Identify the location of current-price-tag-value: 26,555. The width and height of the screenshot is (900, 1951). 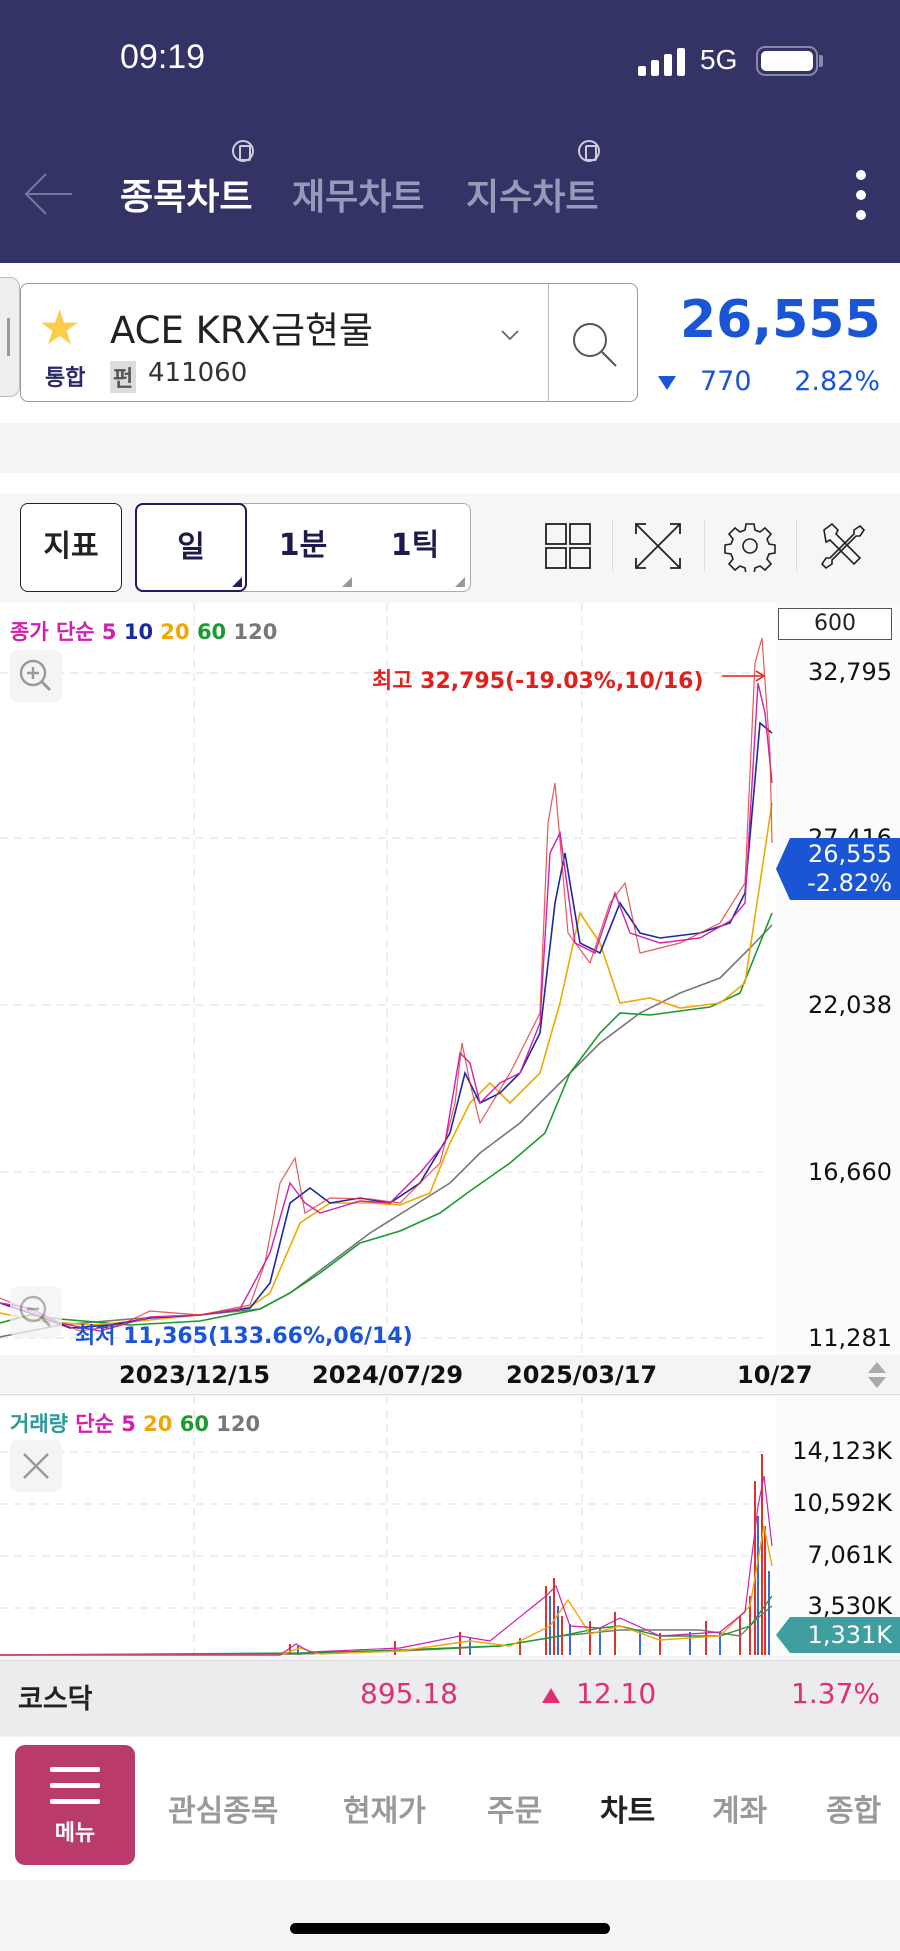
(850, 854).